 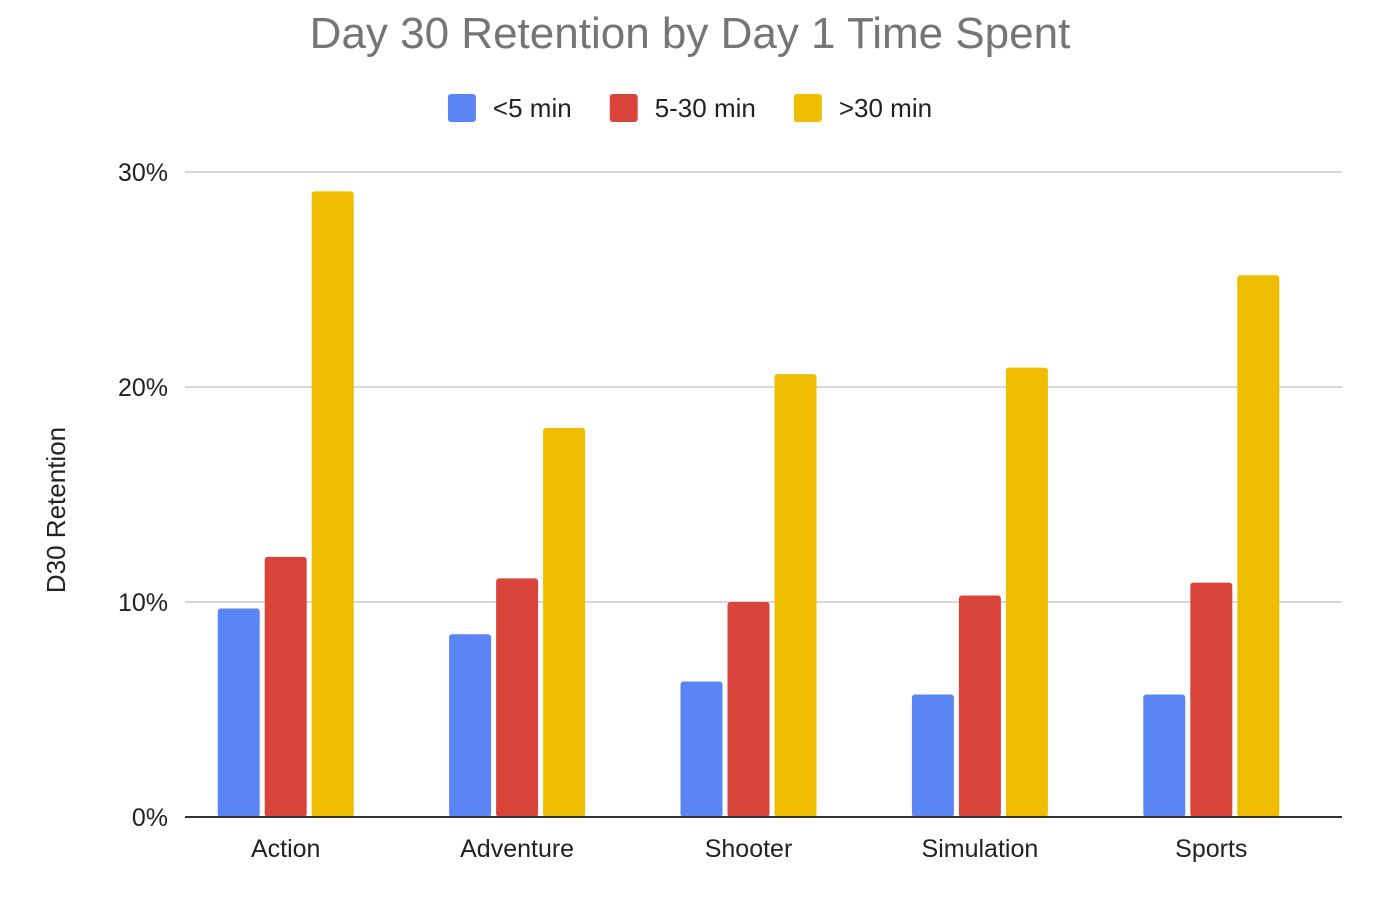 I want to click on x-tick-label: Action, so click(x=285, y=849).